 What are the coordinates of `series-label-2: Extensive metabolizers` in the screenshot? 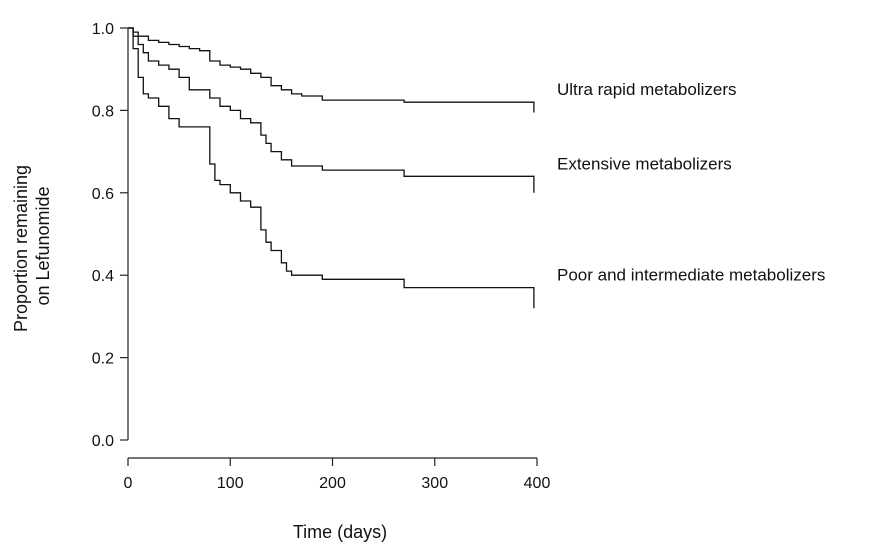 It's located at (644, 163).